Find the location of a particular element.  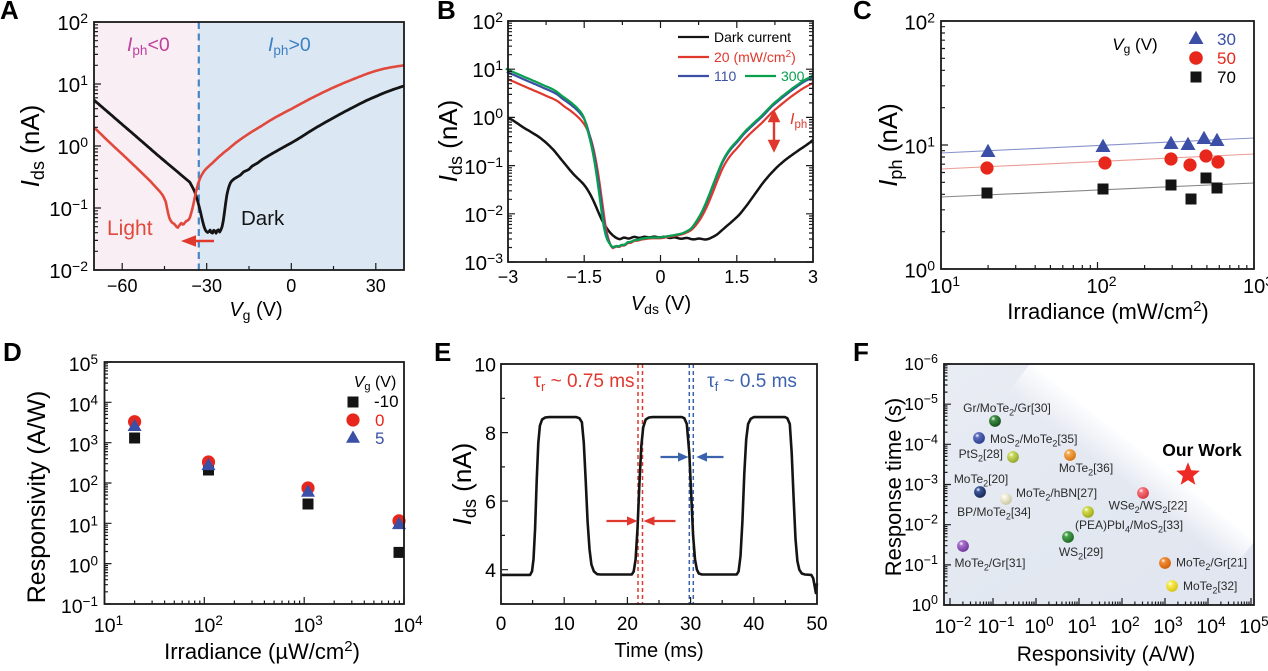

svg-text: 4 is located at coordinates (490, 571).